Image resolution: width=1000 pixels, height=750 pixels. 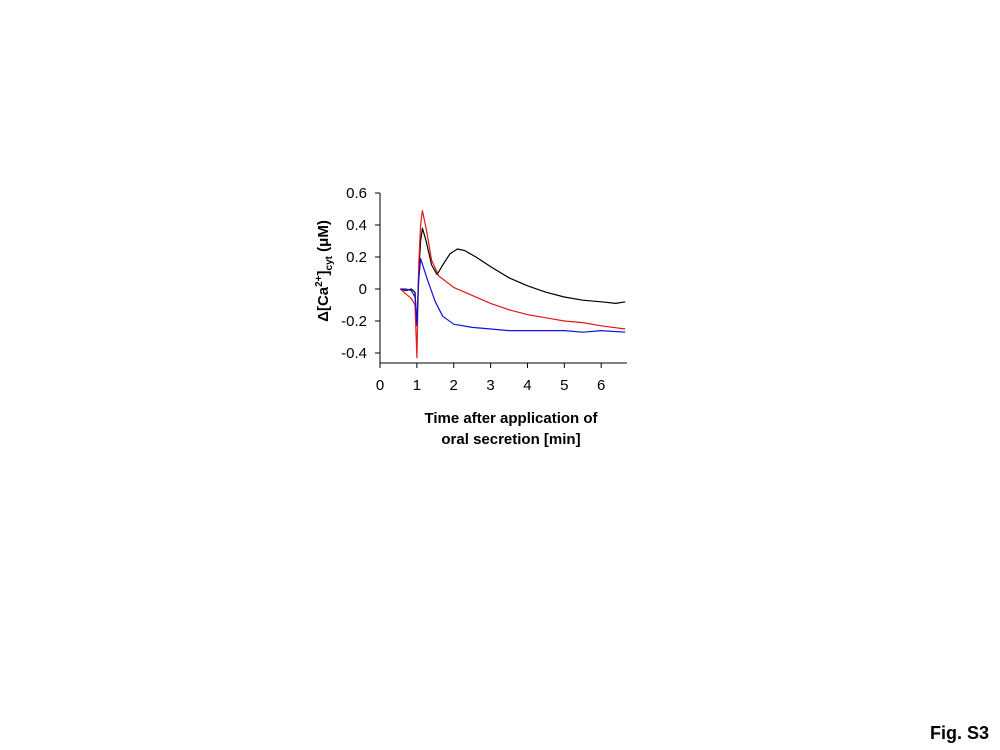 I want to click on y-tick-label: -0.2, so click(x=354, y=321).